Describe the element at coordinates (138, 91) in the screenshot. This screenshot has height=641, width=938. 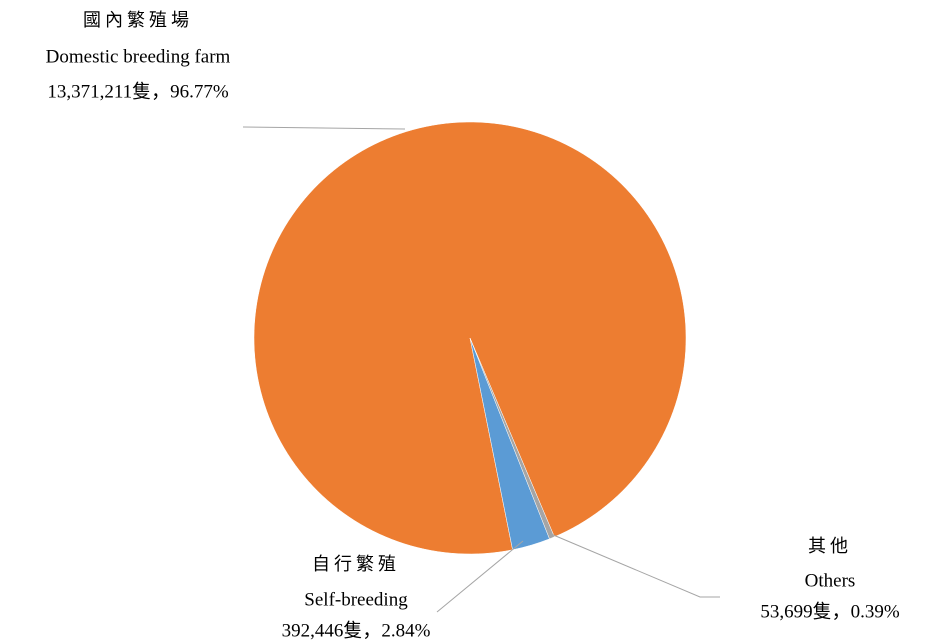
I see `value-label: 13,371,211隻，96.77%` at that location.